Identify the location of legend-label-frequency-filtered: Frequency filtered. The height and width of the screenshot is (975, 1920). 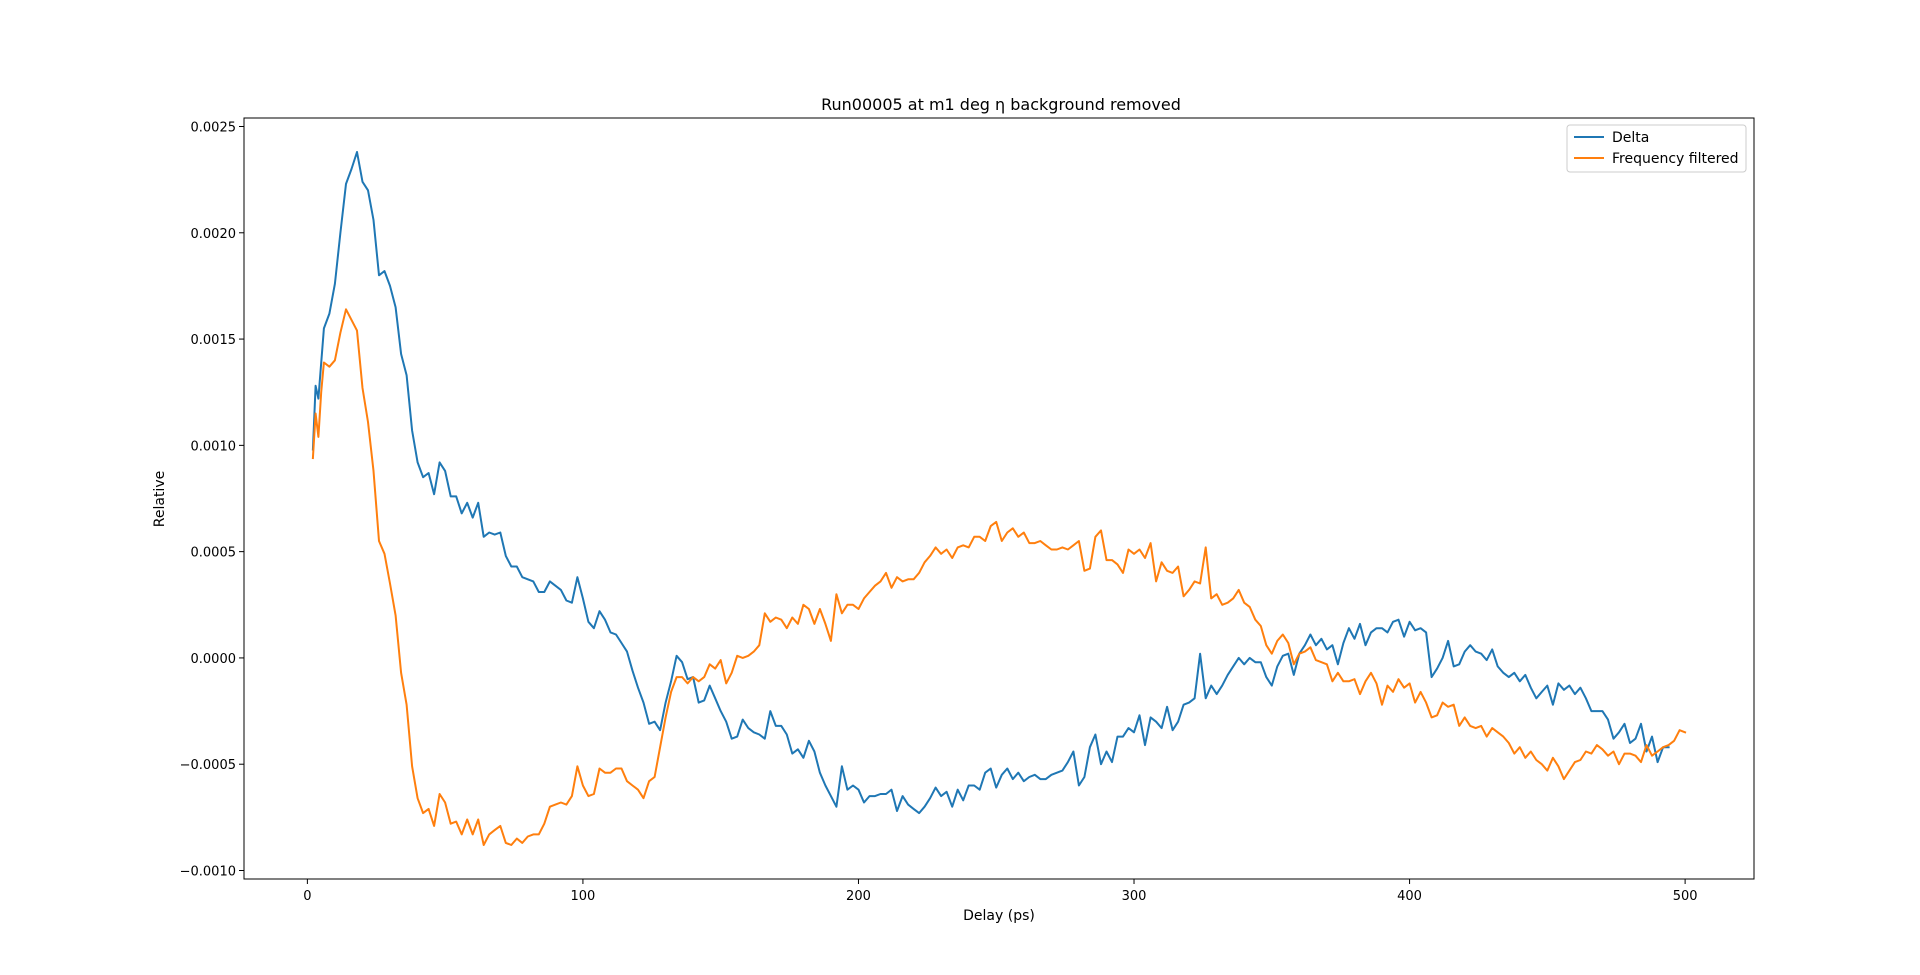
(1675, 159).